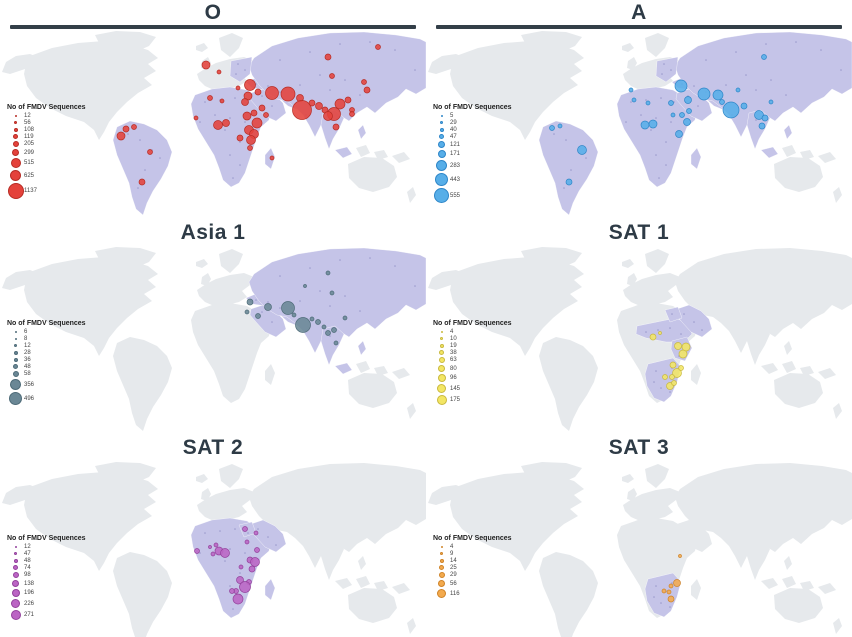  Describe the element at coordinates (455, 179) in the screenshot. I see `legend-value: 443` at that location.